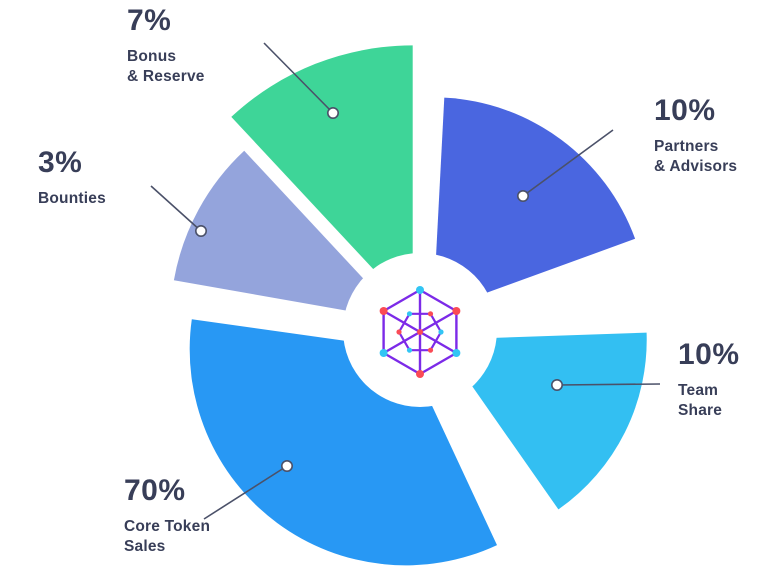 This screenshot has height=570, width=770. I want to click on leader-line-bonus-reserve, so click(298, 78).